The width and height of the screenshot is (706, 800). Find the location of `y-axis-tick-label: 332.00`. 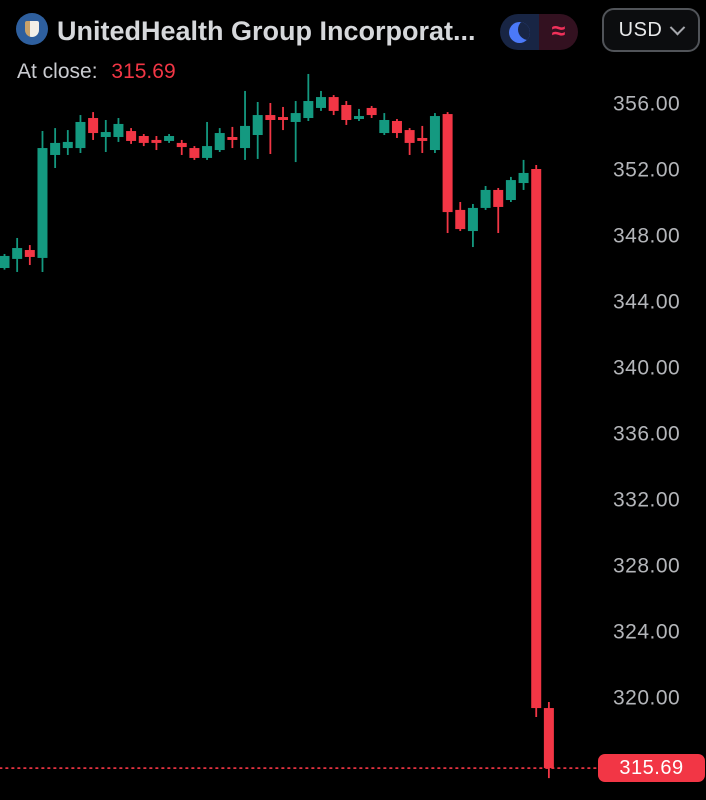

y-axis-tick-label: 332.00 is located at coordinates (646, 500).